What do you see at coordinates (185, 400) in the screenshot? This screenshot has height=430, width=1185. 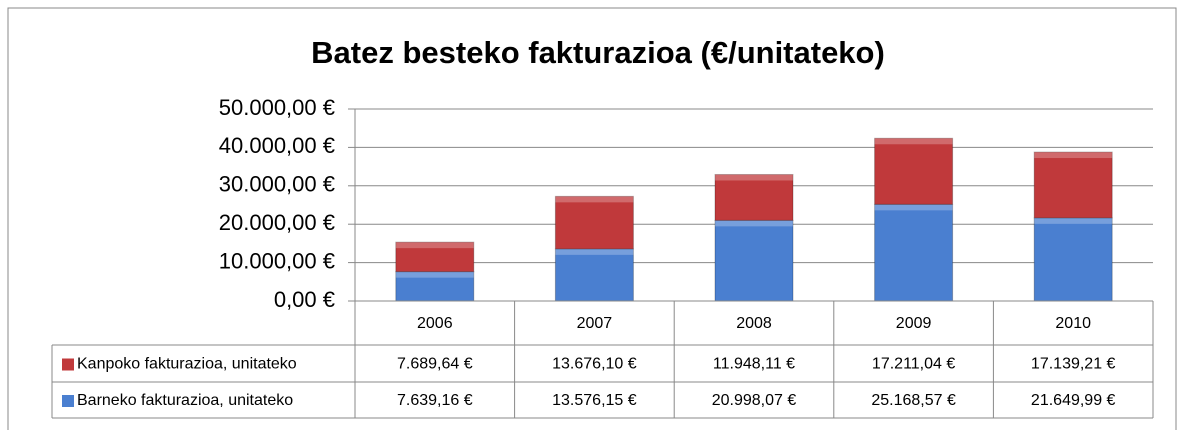 I see `legend-label: Barneko fakturazioa, unitateko` at bounding box center [185, 400].